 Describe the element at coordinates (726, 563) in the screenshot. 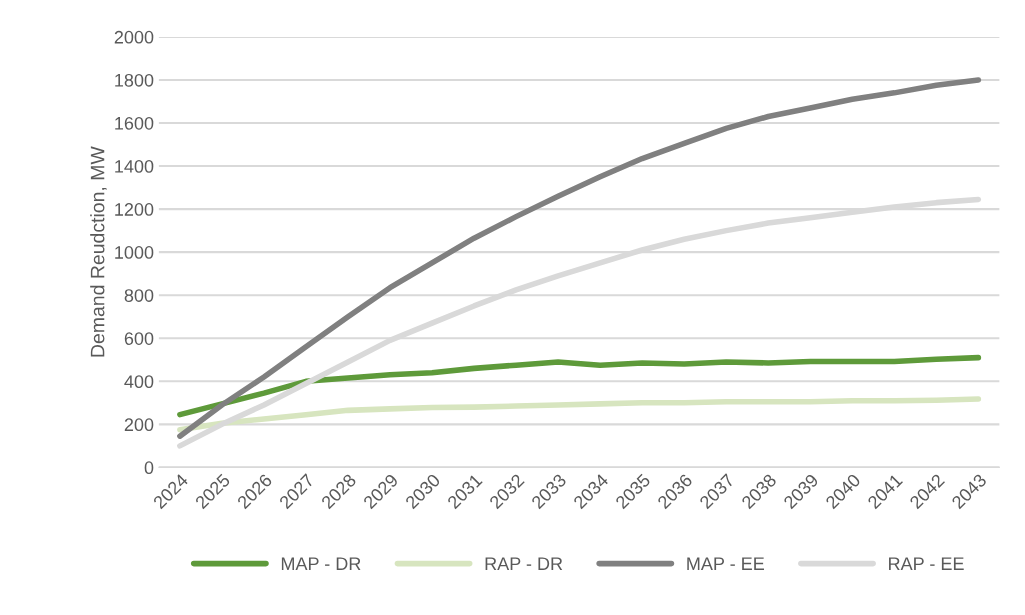

I see `legend-label: MAP - EE` at that location.